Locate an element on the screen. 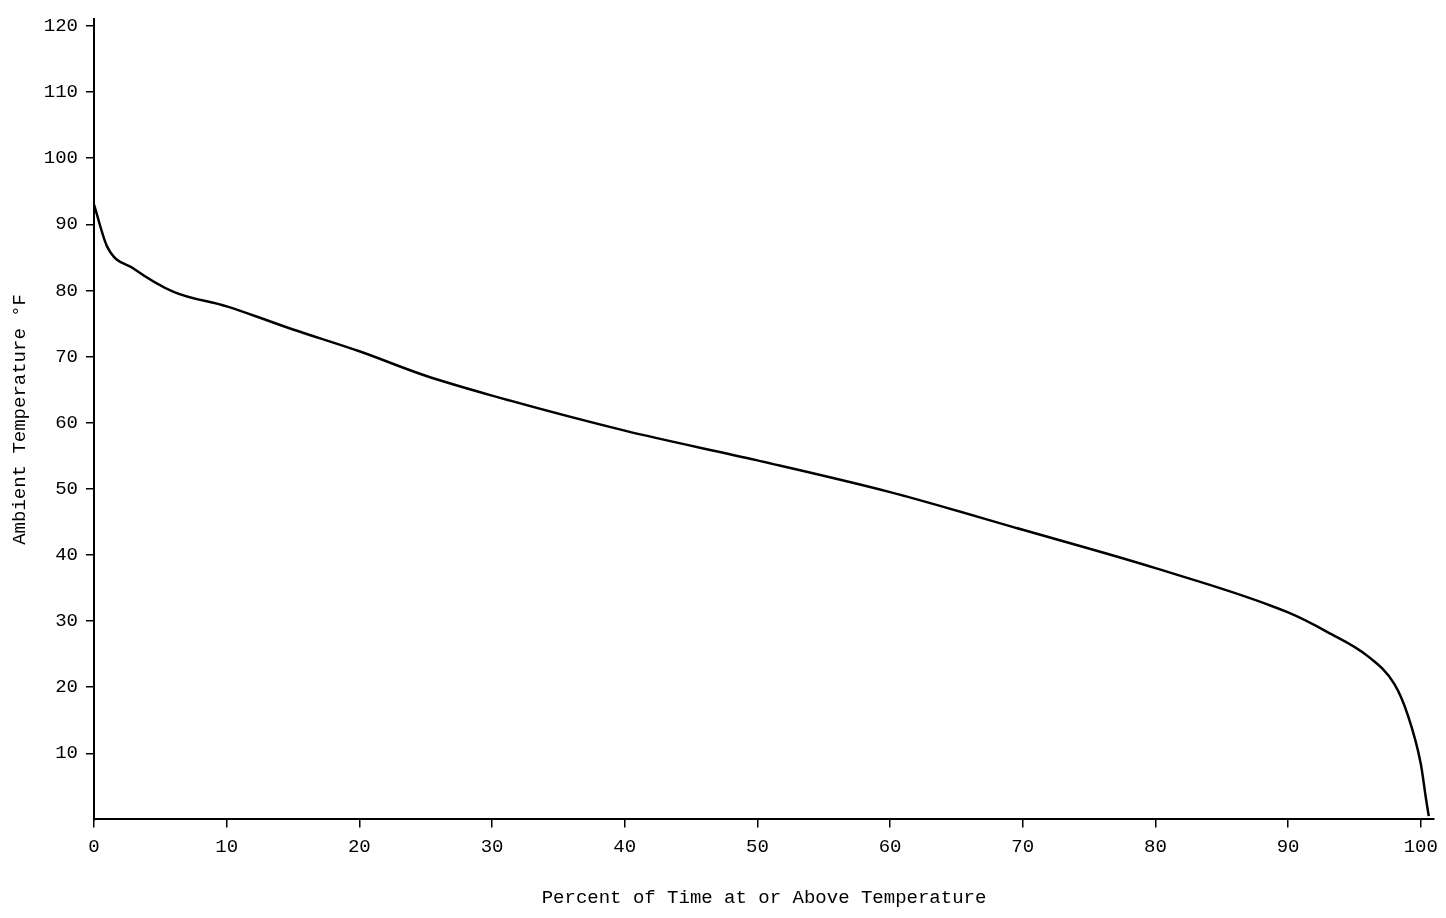 Image resolution: width=1446 pixels, height=918 pixels. y-tick-label: 90 is located at coordinates (67, 224).